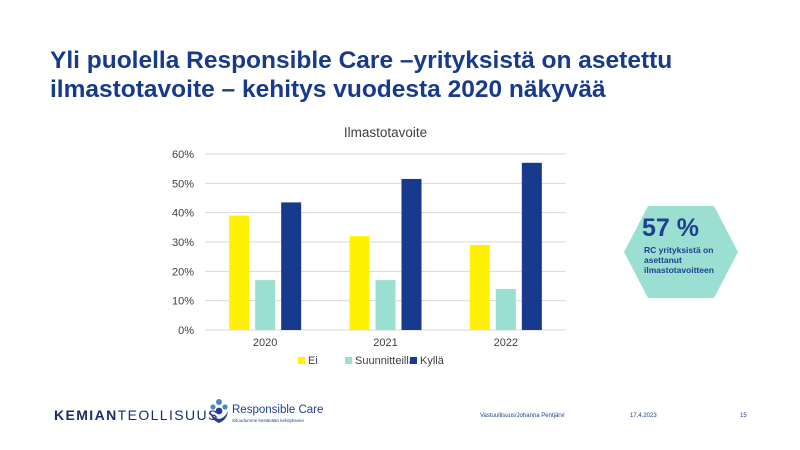 The width and height of the screenshot is (800, 450). Describe the element at coordinates (670, 228) in the screenshot. I see `callout-value: 57 %` at that location.